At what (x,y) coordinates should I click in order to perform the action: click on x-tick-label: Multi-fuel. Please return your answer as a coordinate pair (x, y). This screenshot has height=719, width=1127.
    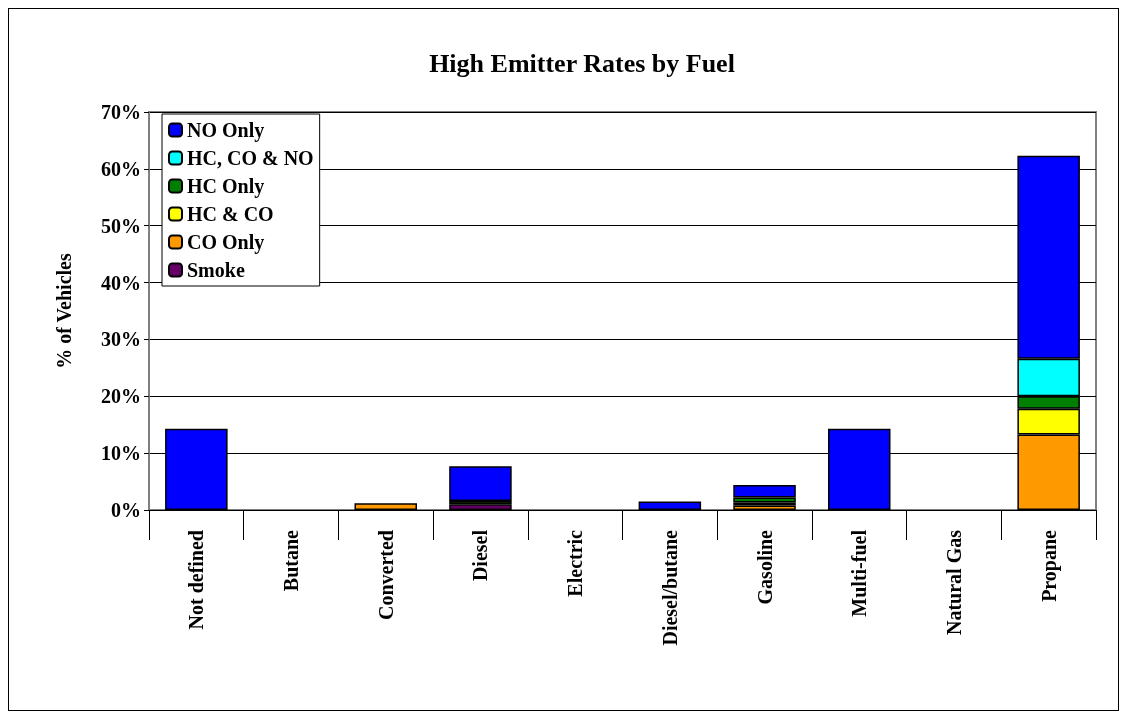
    Looking at the image, I should click on (859, 573).